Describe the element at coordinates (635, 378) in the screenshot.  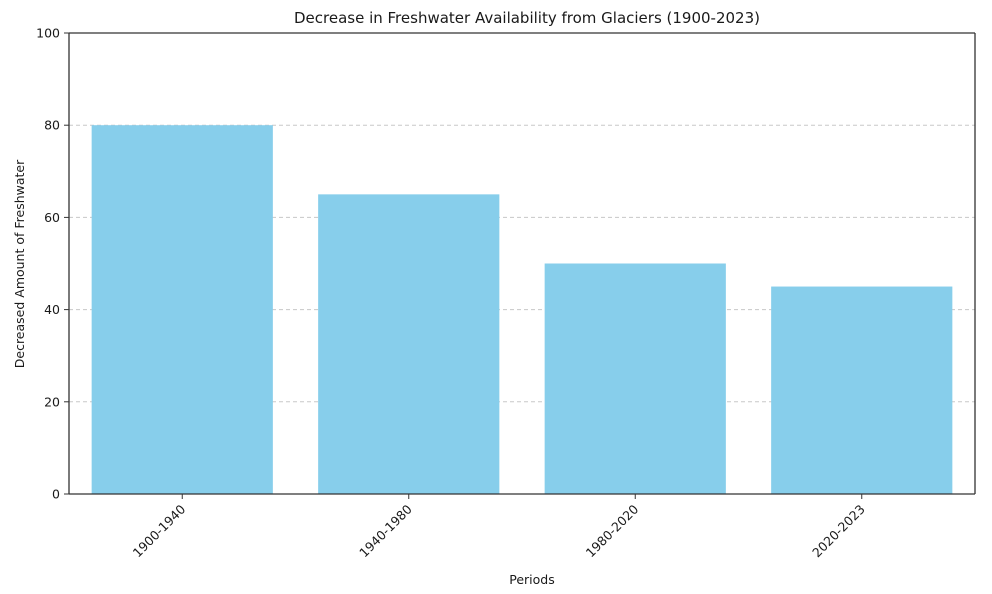
I see `bar-1980-2020` at that location.